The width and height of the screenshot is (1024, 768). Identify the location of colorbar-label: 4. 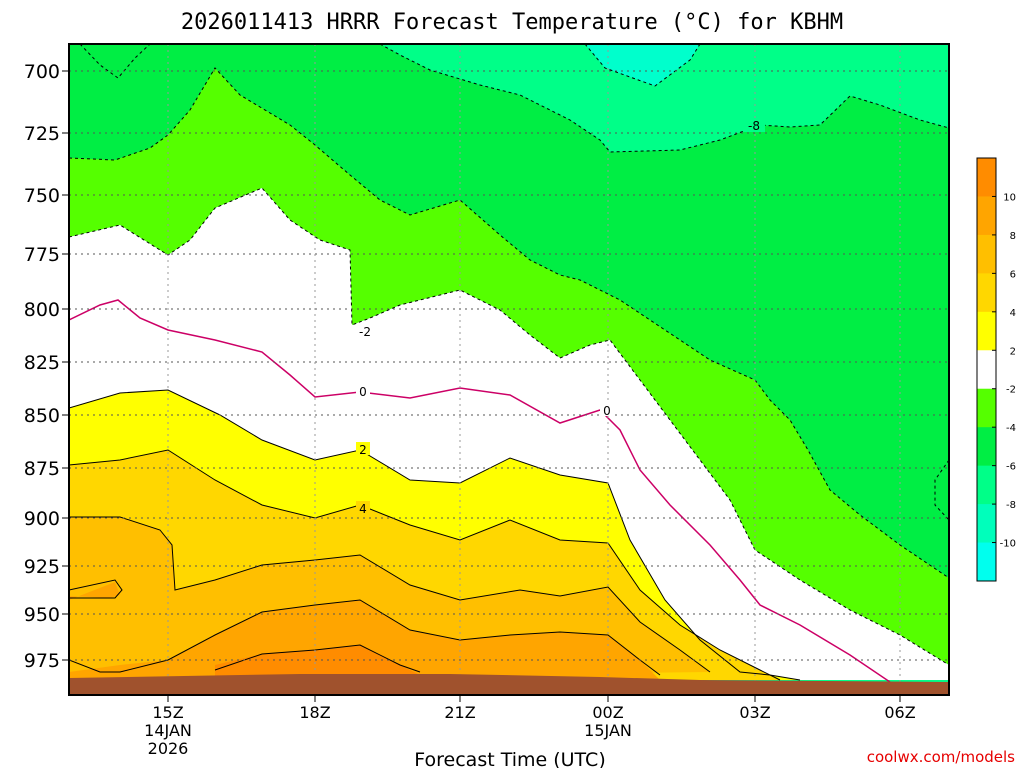
(1013, 313).